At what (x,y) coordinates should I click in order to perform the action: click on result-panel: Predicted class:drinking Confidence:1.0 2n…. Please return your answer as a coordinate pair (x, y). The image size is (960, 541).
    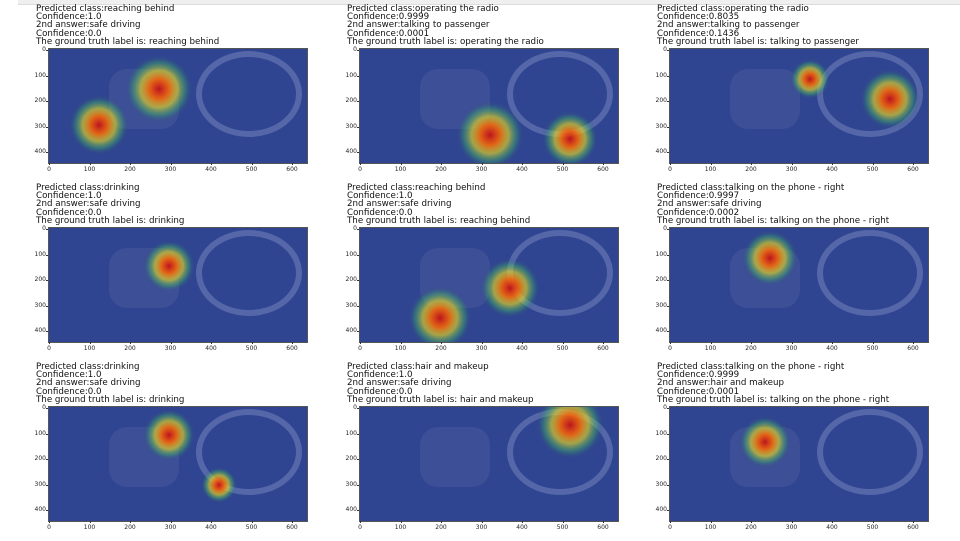
    Looking at the image, I should click on (184, 452).